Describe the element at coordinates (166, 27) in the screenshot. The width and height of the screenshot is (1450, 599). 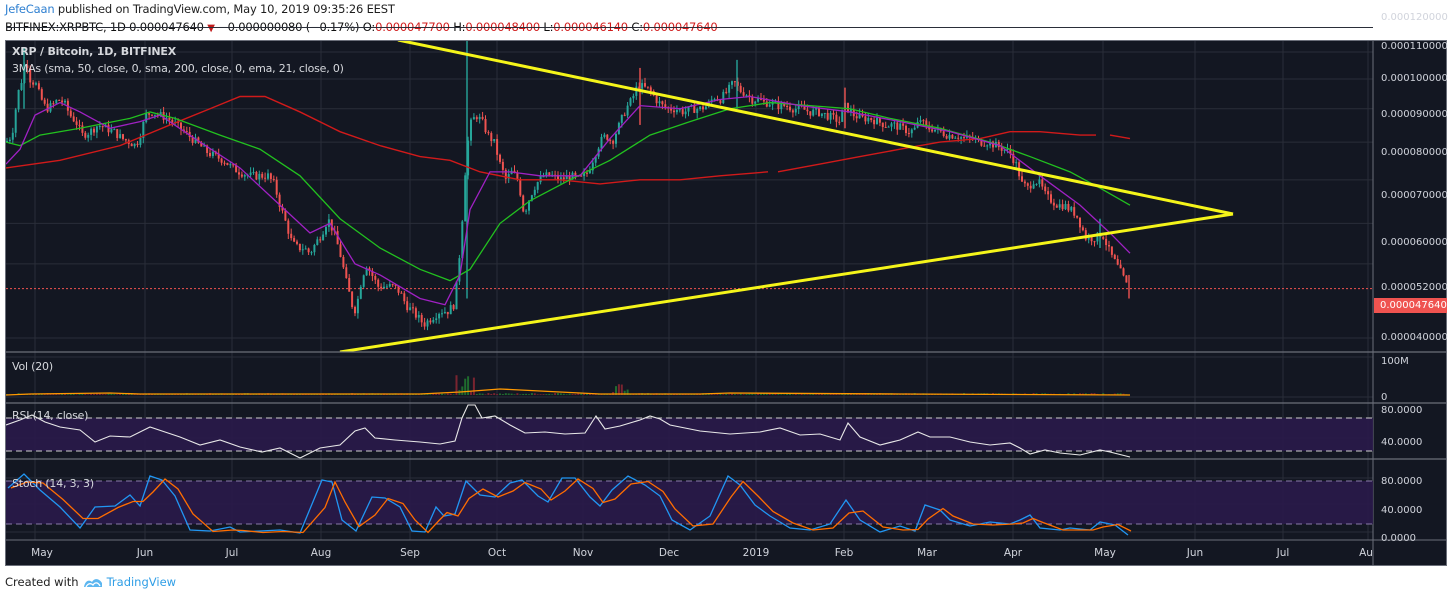
I see `last-price-value: 0.000047640` at that location.